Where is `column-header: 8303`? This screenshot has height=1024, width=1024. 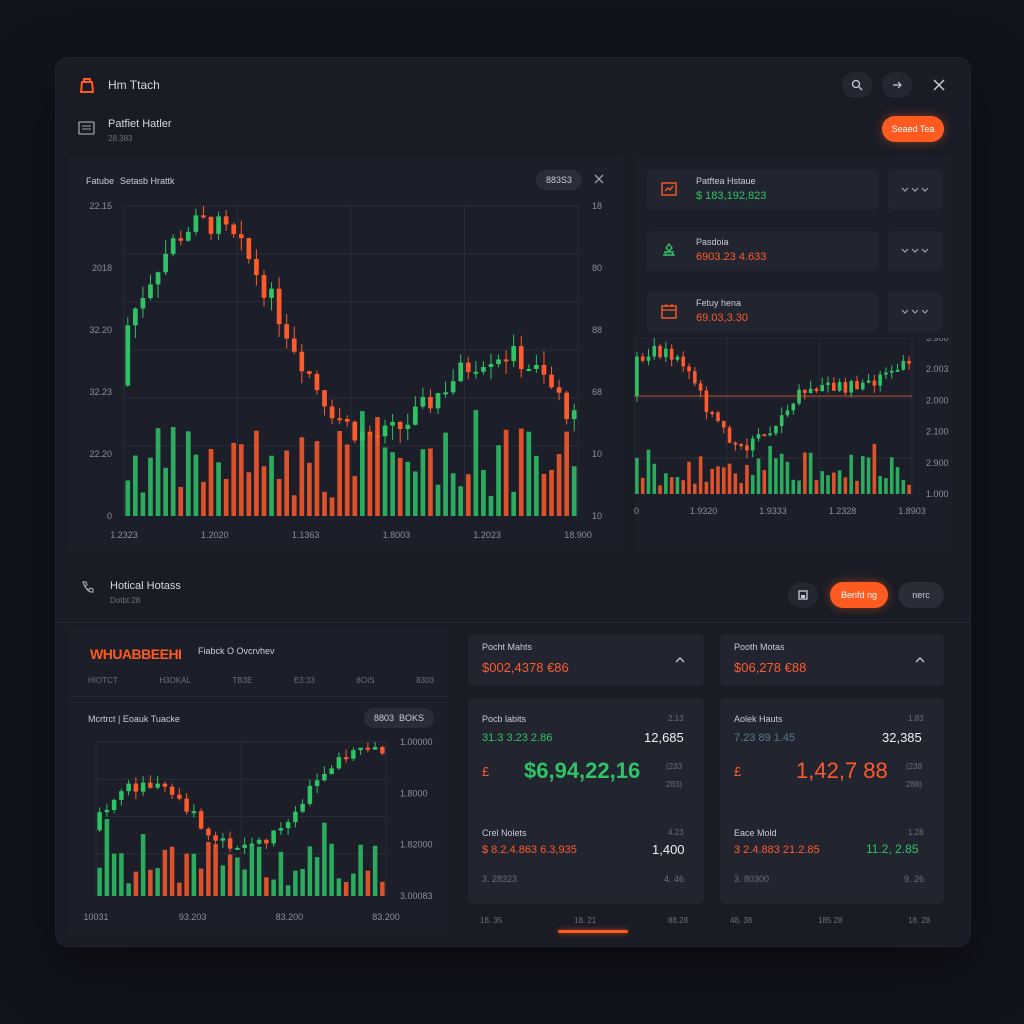
column-header: 8303 is located at coordinates (425, 680).